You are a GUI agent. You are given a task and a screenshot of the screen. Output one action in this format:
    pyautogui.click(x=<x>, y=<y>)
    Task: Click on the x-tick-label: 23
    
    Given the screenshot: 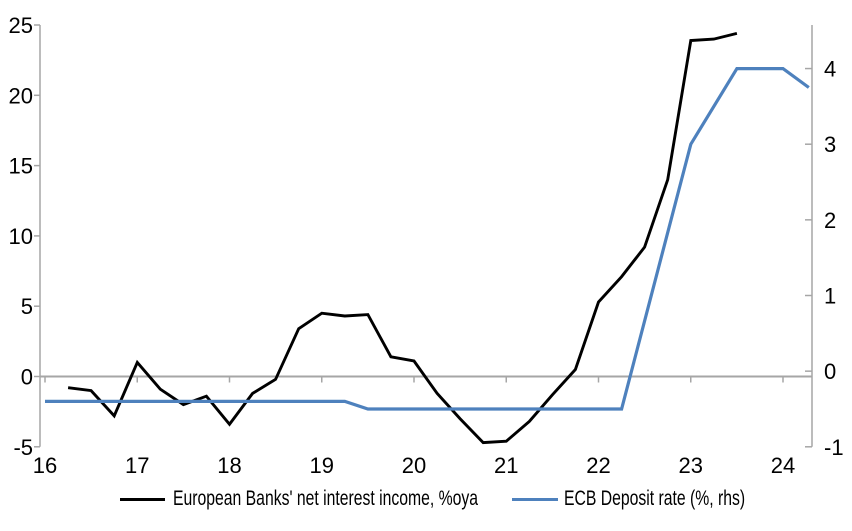 What is the action you would take?
    pyautogui.click(x=691, y=465)
    